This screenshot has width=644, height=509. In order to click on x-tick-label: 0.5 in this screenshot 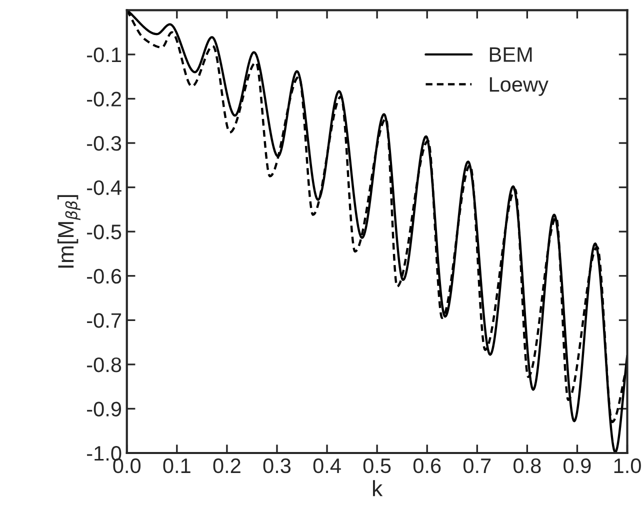, I will do `click(377, 466)`.